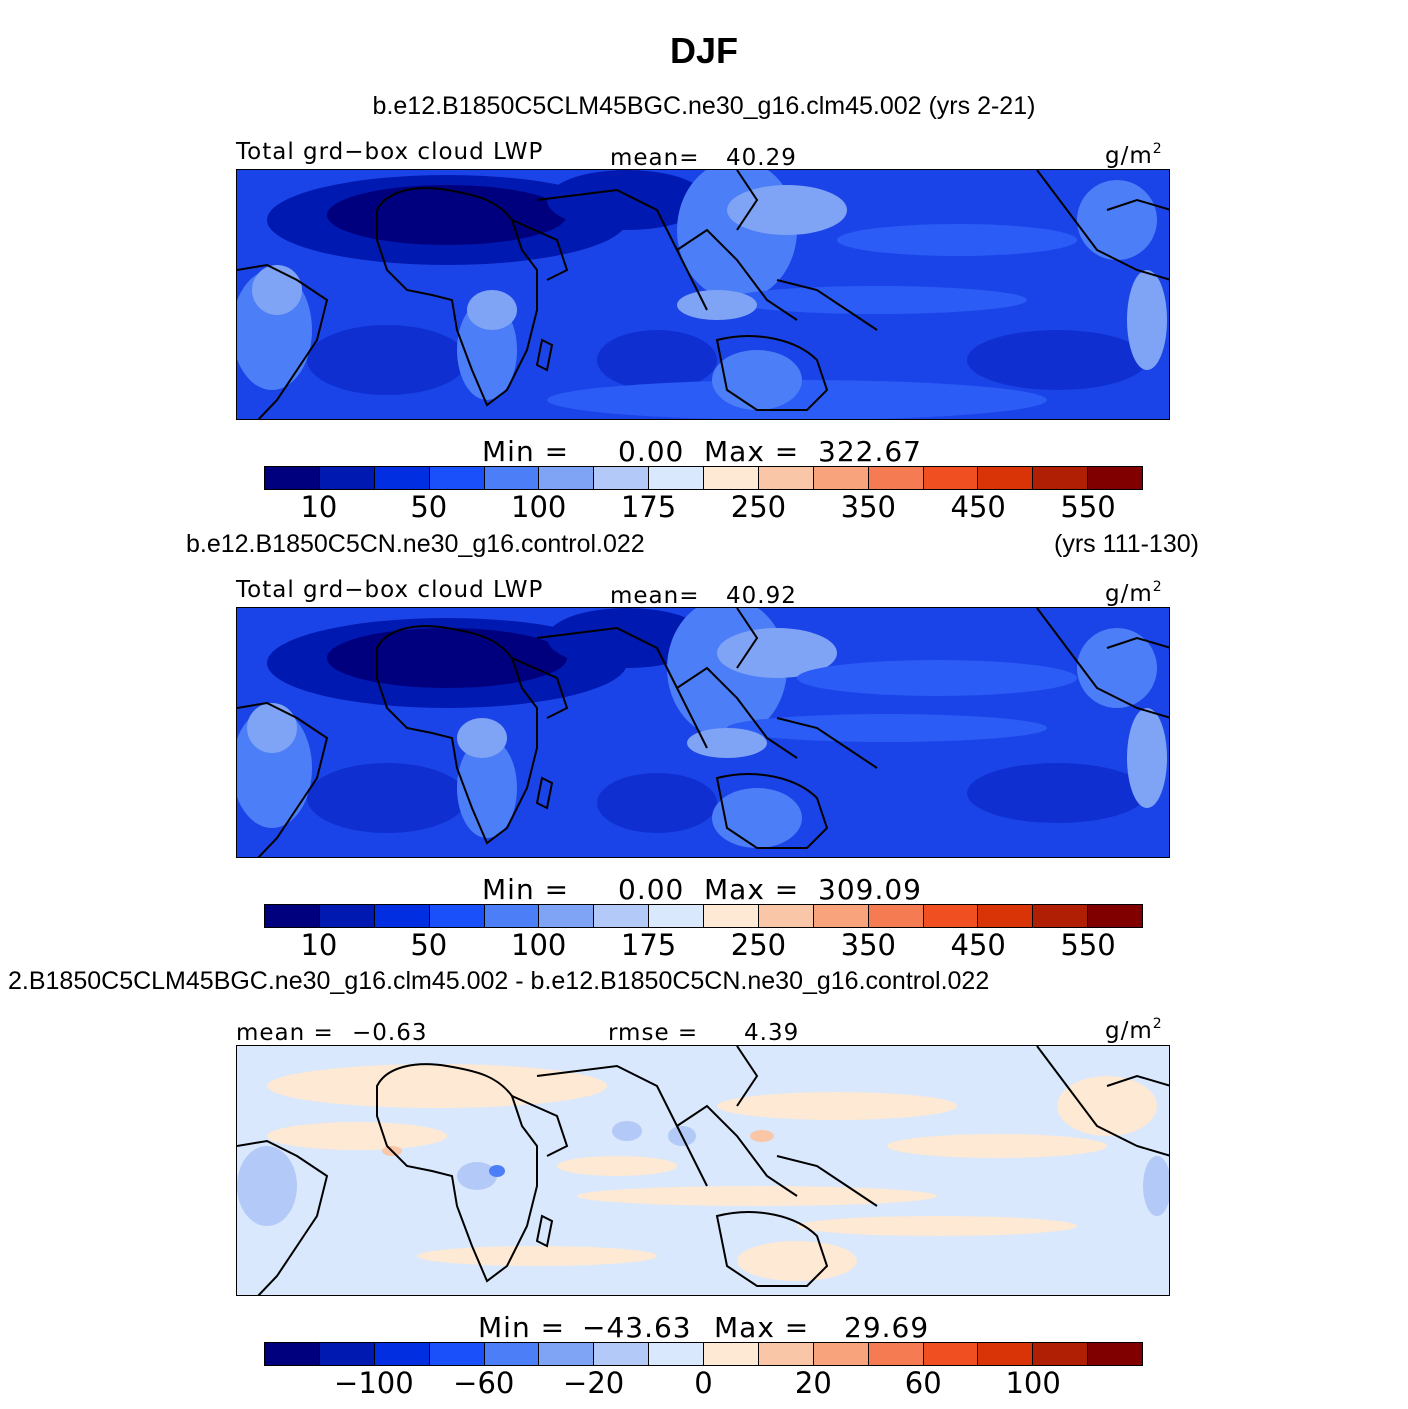  I want to click on panel-1-colorbar-tick-label: 450, so click(978, 507).